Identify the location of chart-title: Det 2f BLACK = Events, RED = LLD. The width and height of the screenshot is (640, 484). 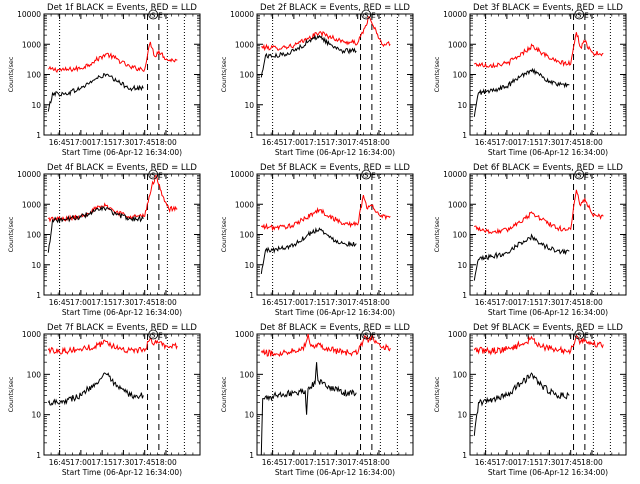
(335, 8).